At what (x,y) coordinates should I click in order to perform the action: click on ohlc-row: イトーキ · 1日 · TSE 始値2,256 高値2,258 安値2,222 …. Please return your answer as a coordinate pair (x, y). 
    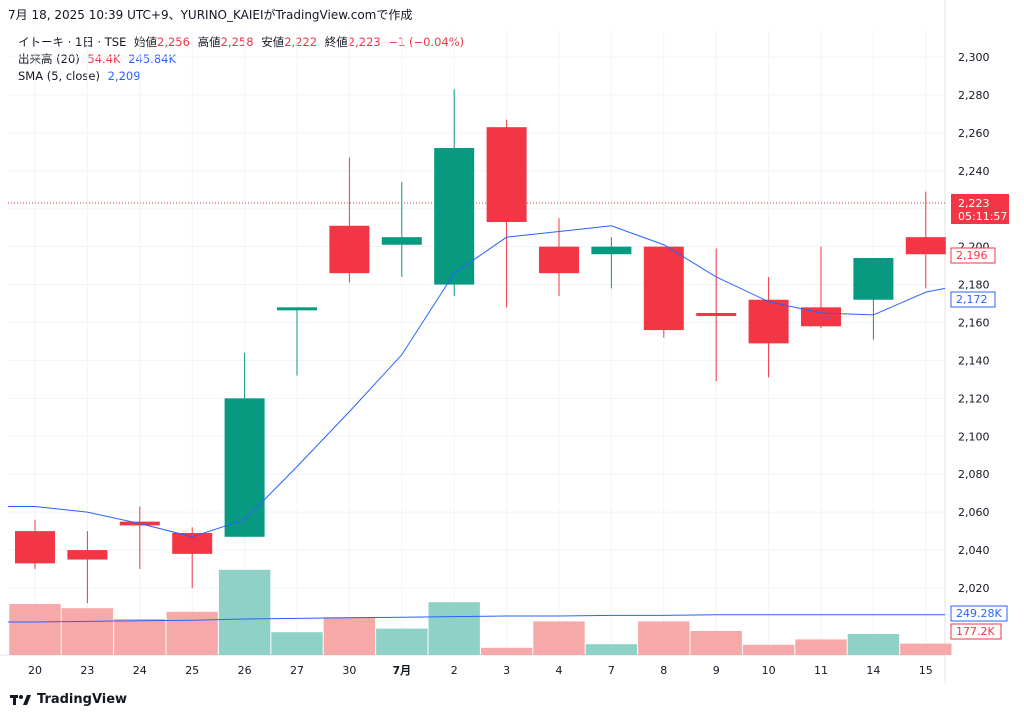
    Looking at the image, I should click on (243, 42).